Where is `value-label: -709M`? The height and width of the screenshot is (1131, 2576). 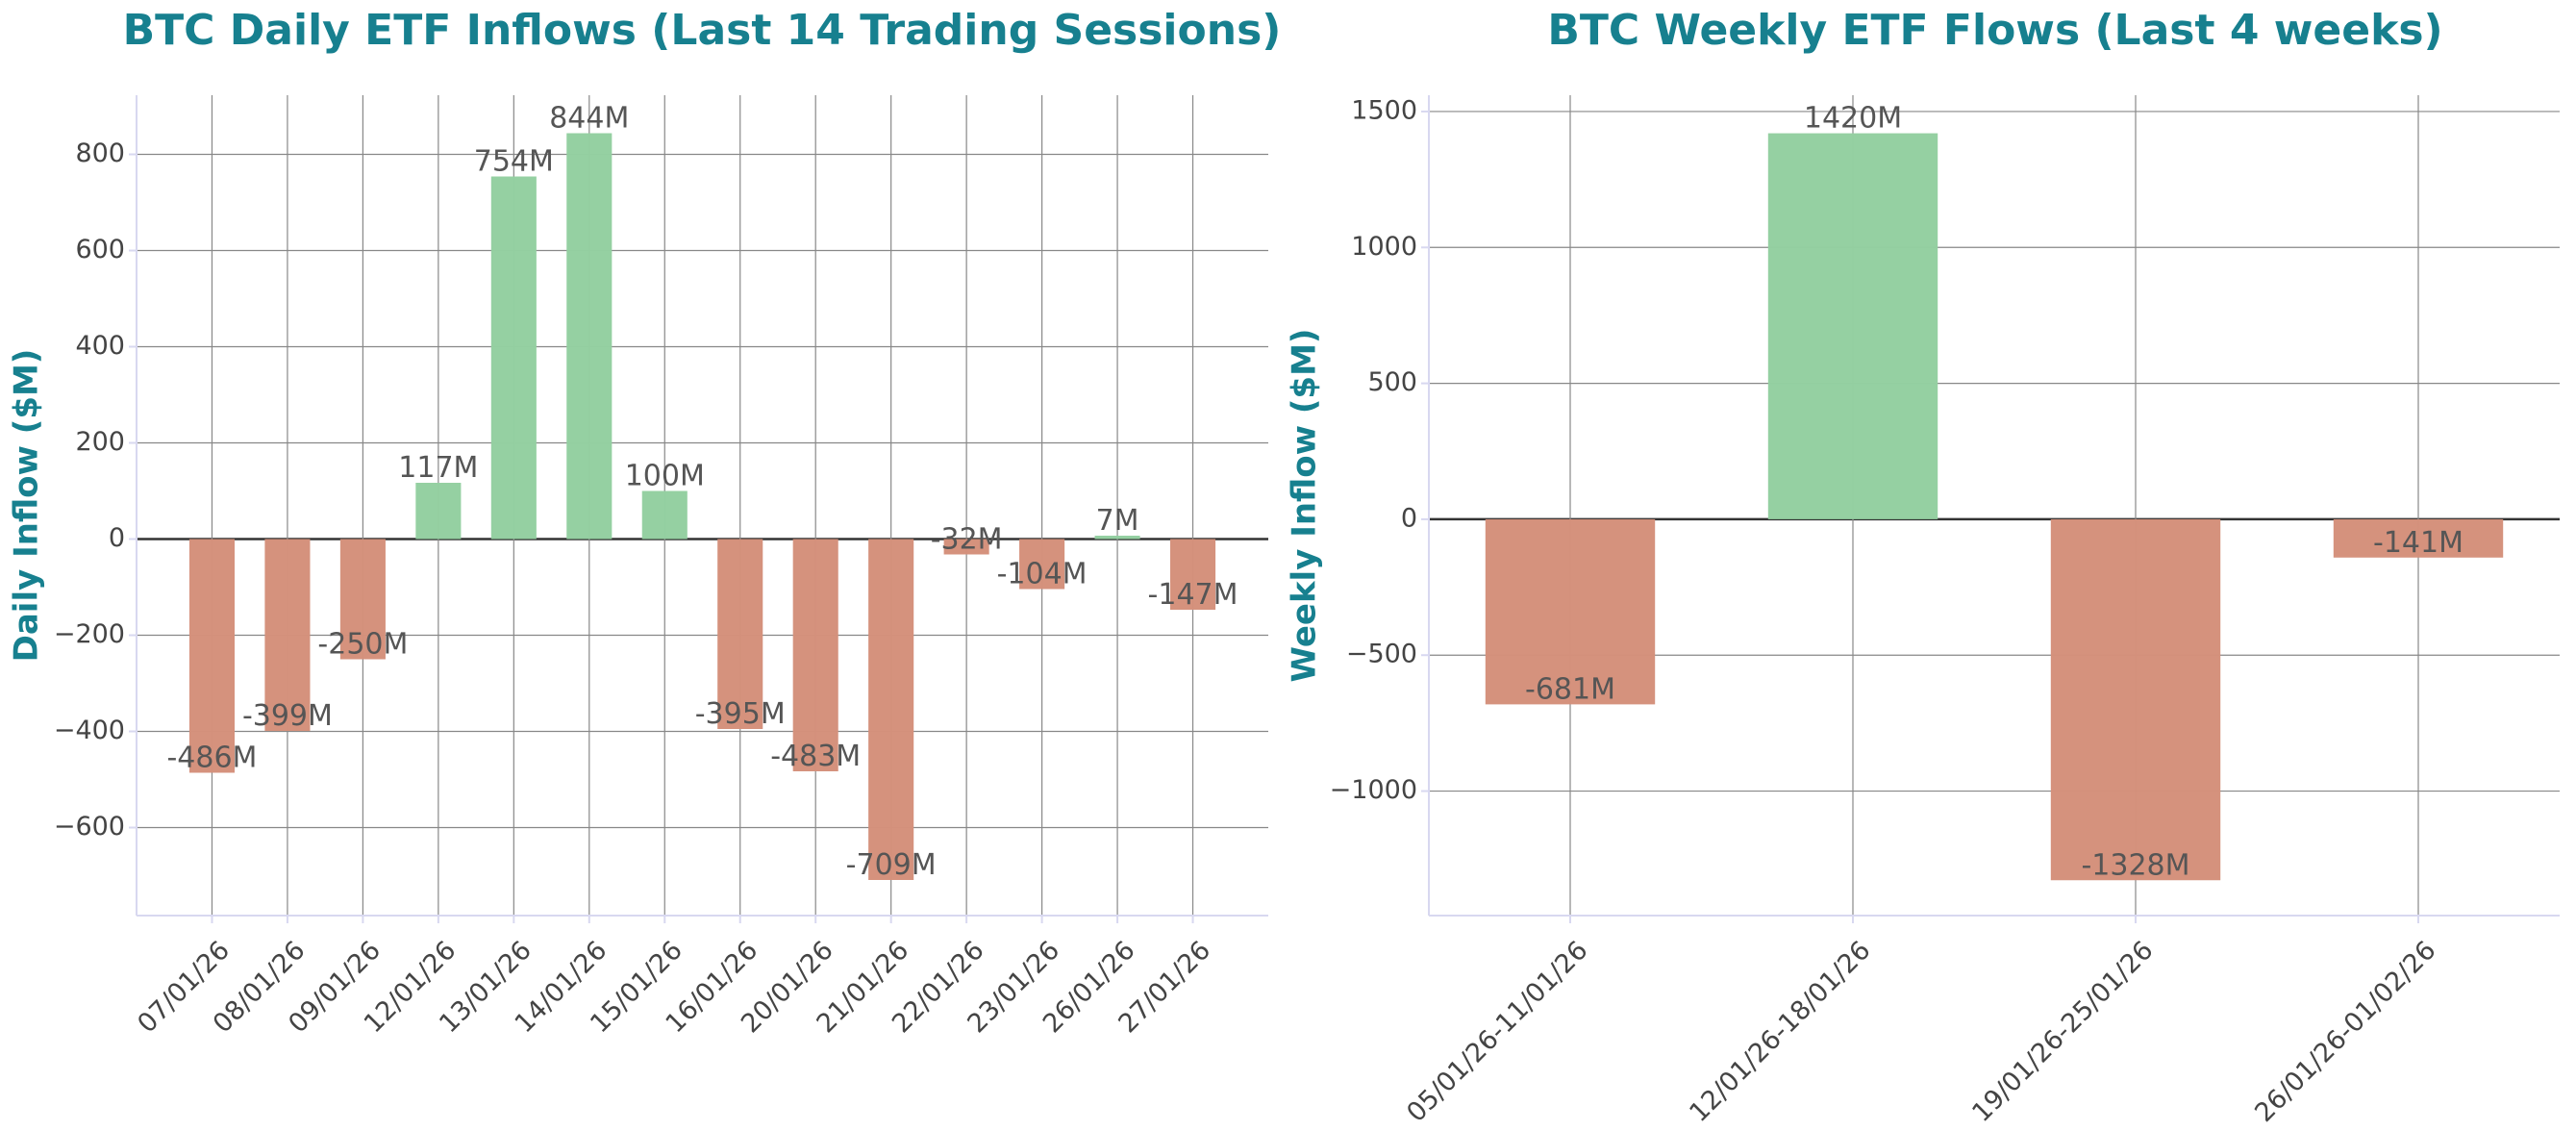 value-label: -709M is located at coordinates (891, 865).